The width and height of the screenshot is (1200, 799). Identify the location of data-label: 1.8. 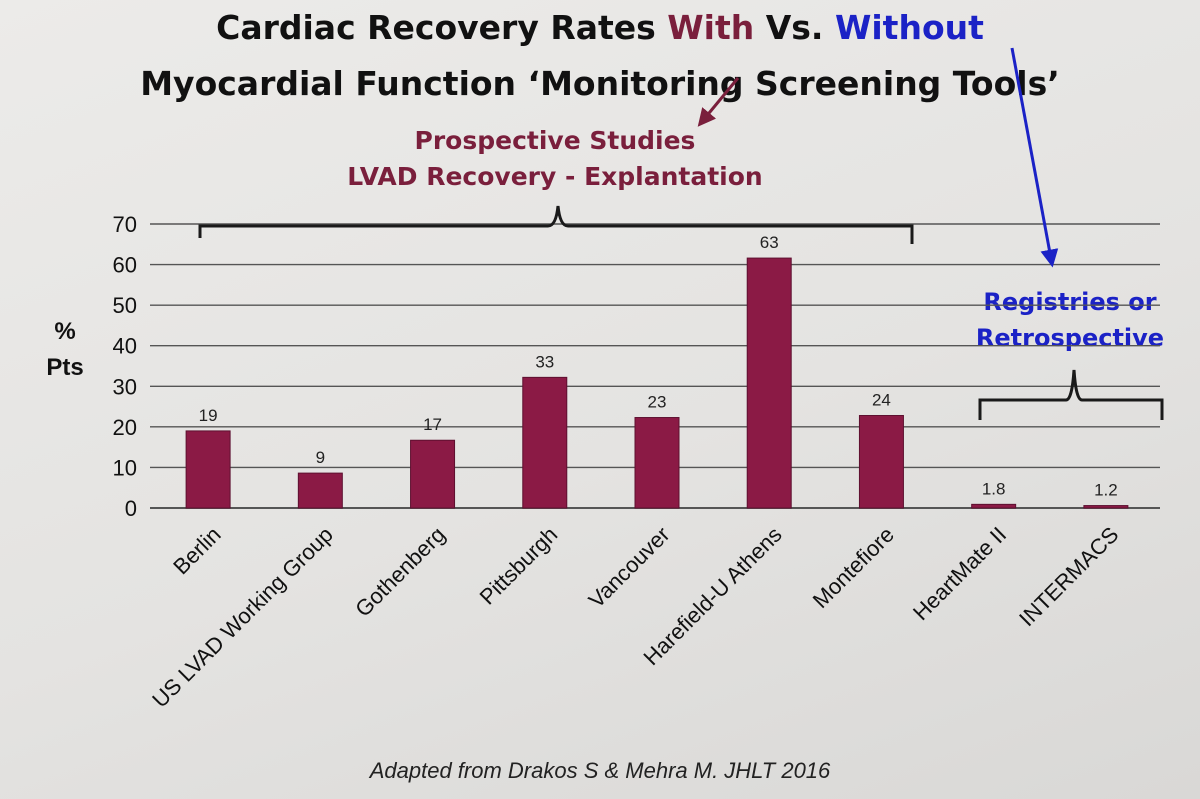
(994, 488).